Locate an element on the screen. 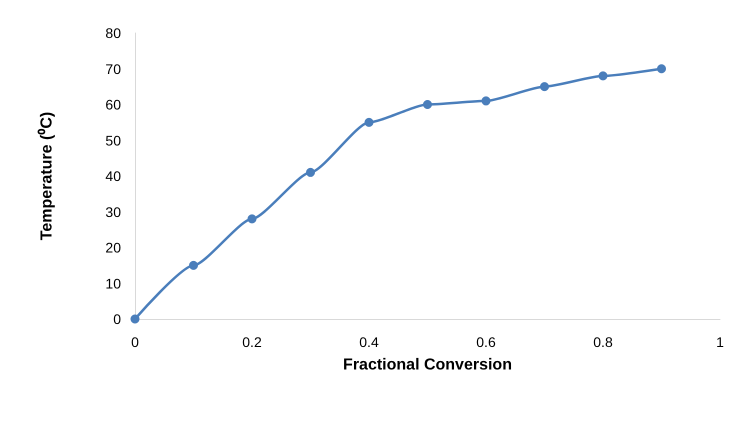  x-tick-label: 0.6 is located at coordinates (486, 342).